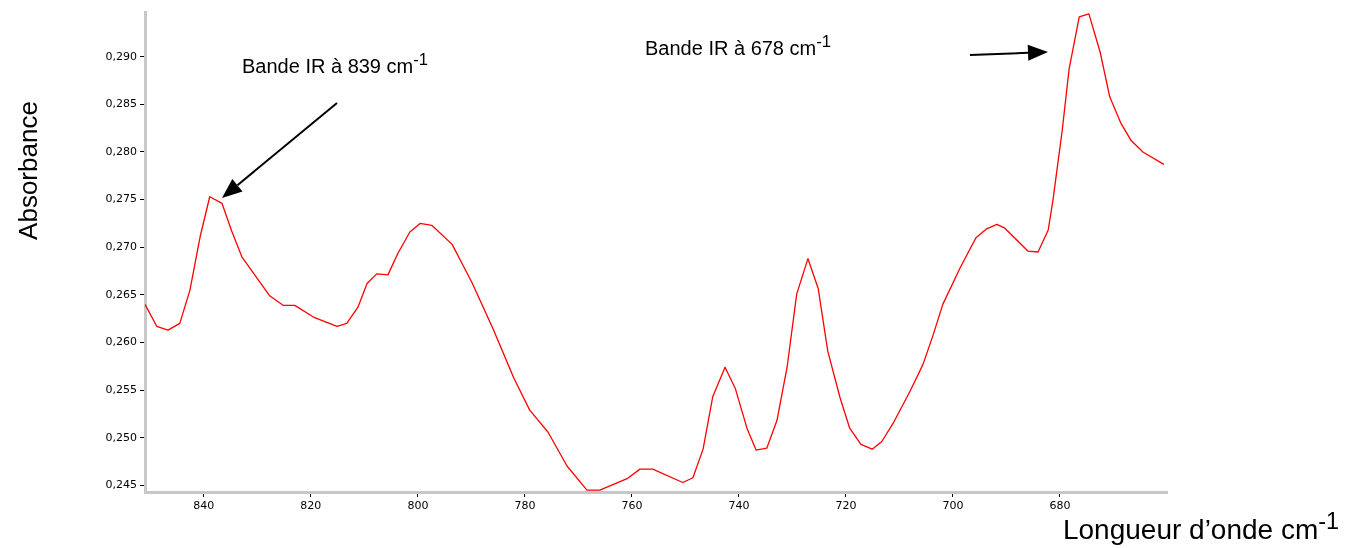  I want to click on x-tick-label: 780, so click(525, 506).